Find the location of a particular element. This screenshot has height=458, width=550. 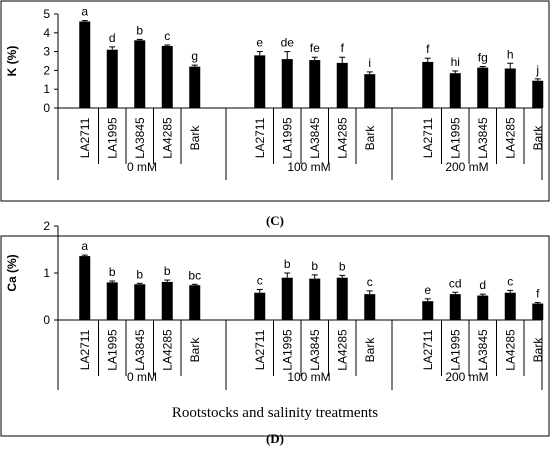

y-axis-label: K (%) is located at coordinates (12, 61).